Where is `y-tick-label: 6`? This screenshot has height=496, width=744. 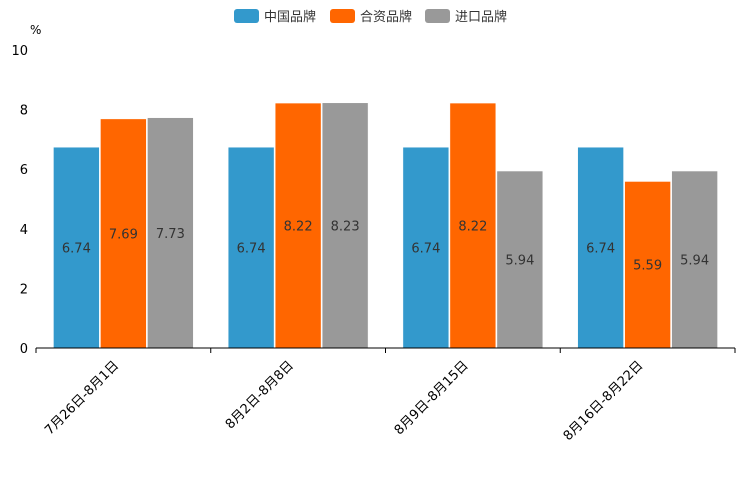 y-tick-label: 6 is located at coordinates (24, 170).